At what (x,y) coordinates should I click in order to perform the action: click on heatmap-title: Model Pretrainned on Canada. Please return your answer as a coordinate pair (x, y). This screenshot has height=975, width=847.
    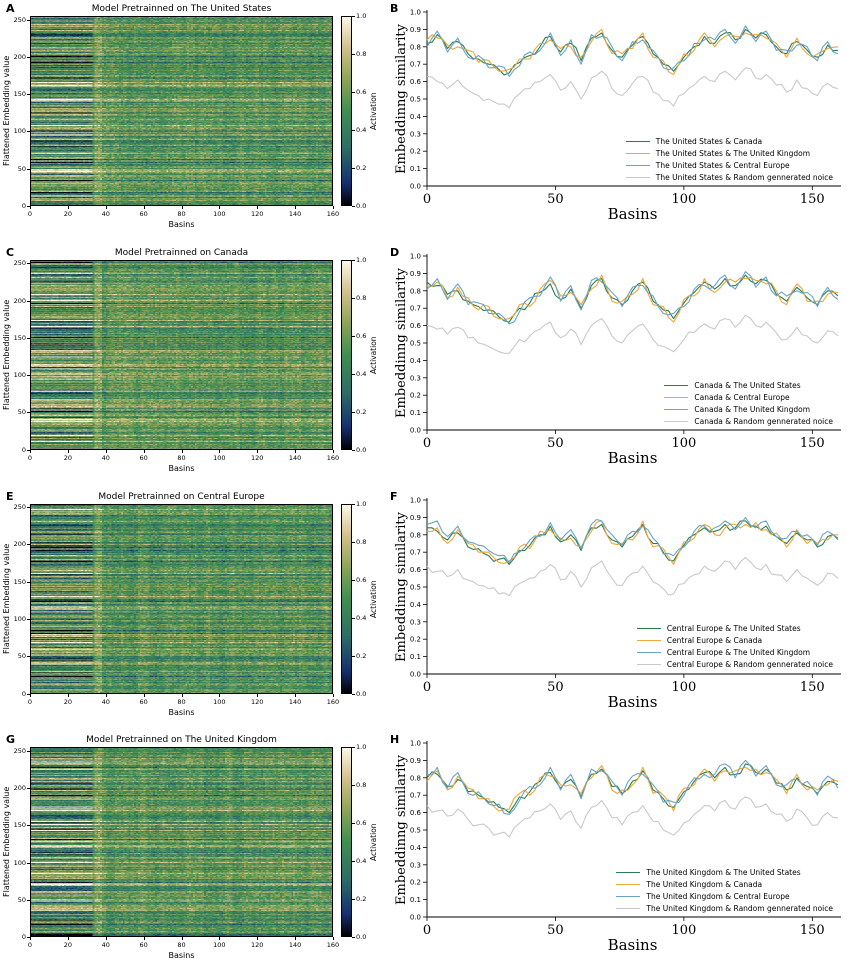
    Looking at the image, I should click on (181, 252).